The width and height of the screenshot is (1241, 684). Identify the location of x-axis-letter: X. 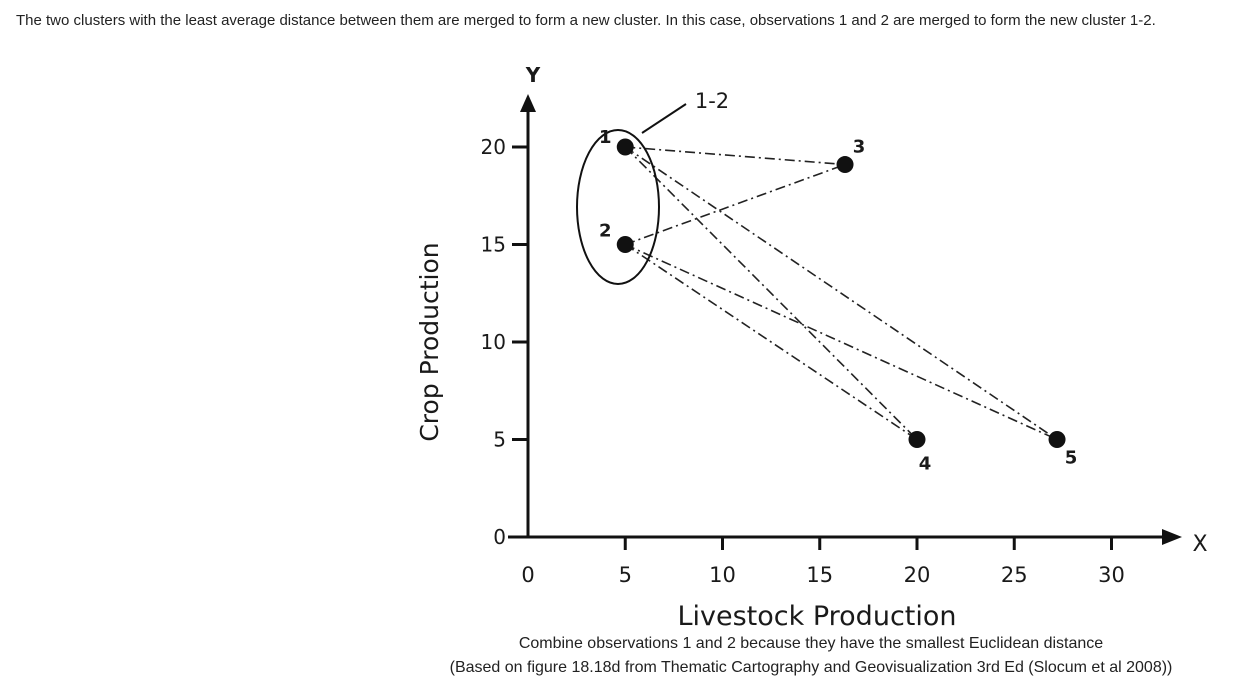
(1199, 544).